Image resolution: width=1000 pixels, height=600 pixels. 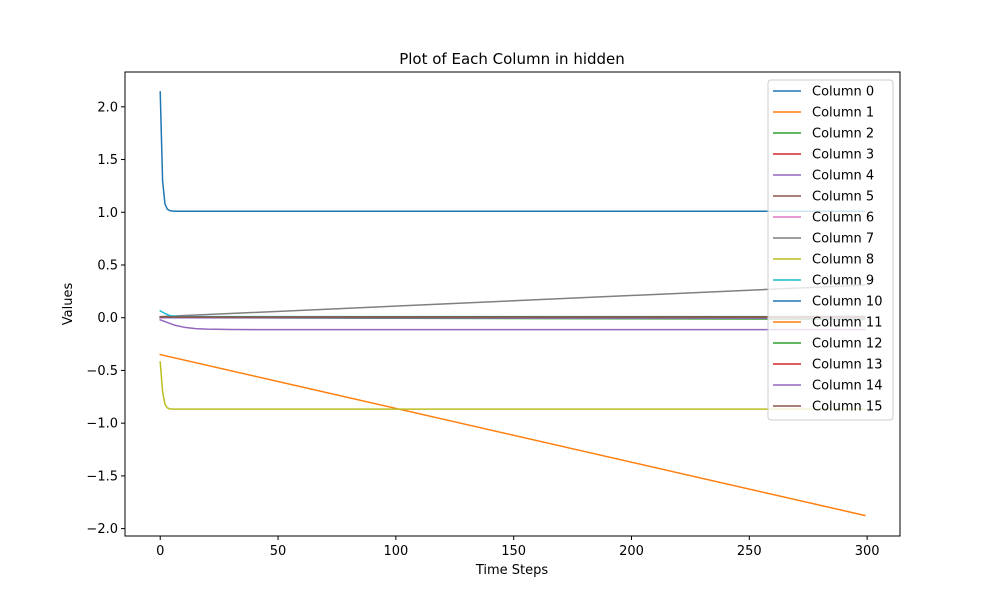 I want to click on legend-label: Column 8, so click(x=843, y=260).